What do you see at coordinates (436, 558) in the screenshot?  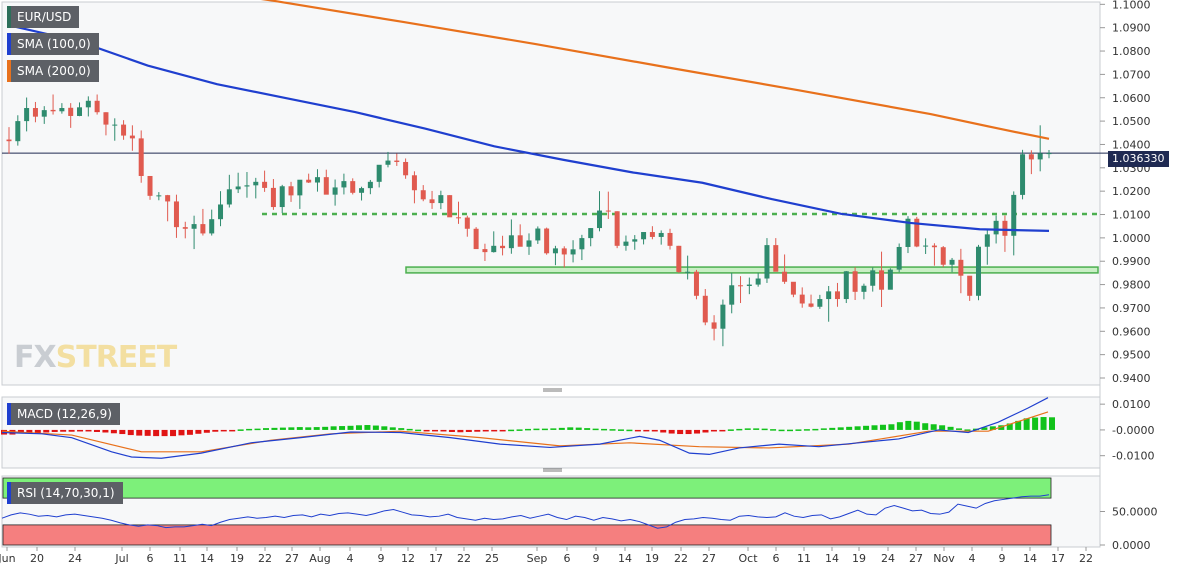 I see `x-tick-label: 17` at bounding box center [436, 558].